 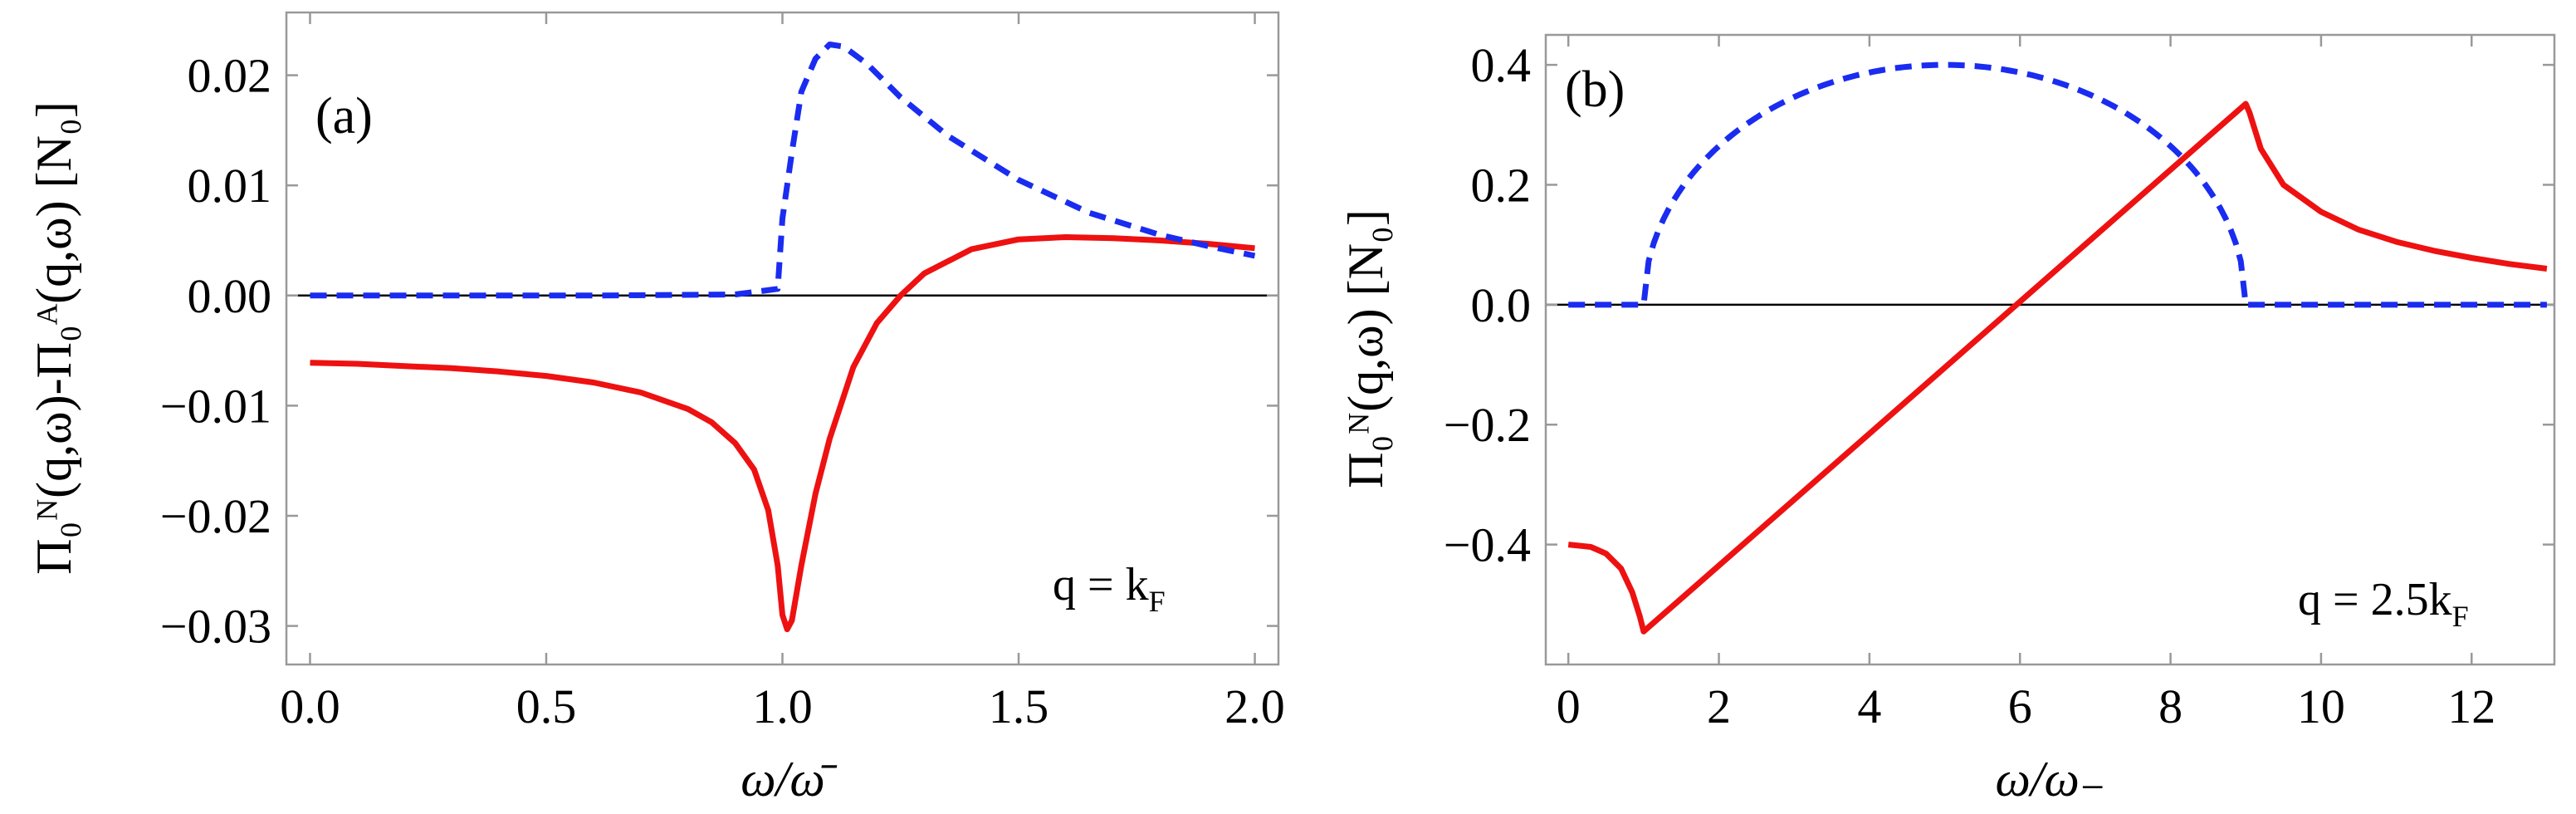 I want to click on x-tick-label: 0.5, so click(x=546, y=706).